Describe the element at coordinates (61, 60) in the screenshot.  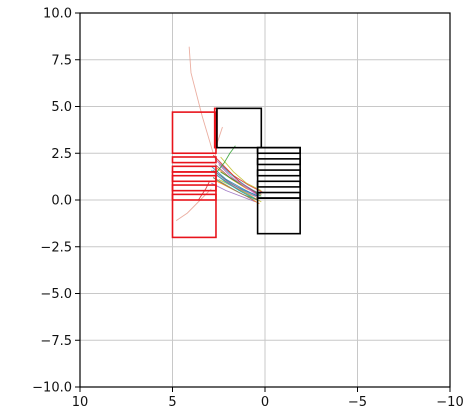
I see `y-tick-label: 7.5` at that location.